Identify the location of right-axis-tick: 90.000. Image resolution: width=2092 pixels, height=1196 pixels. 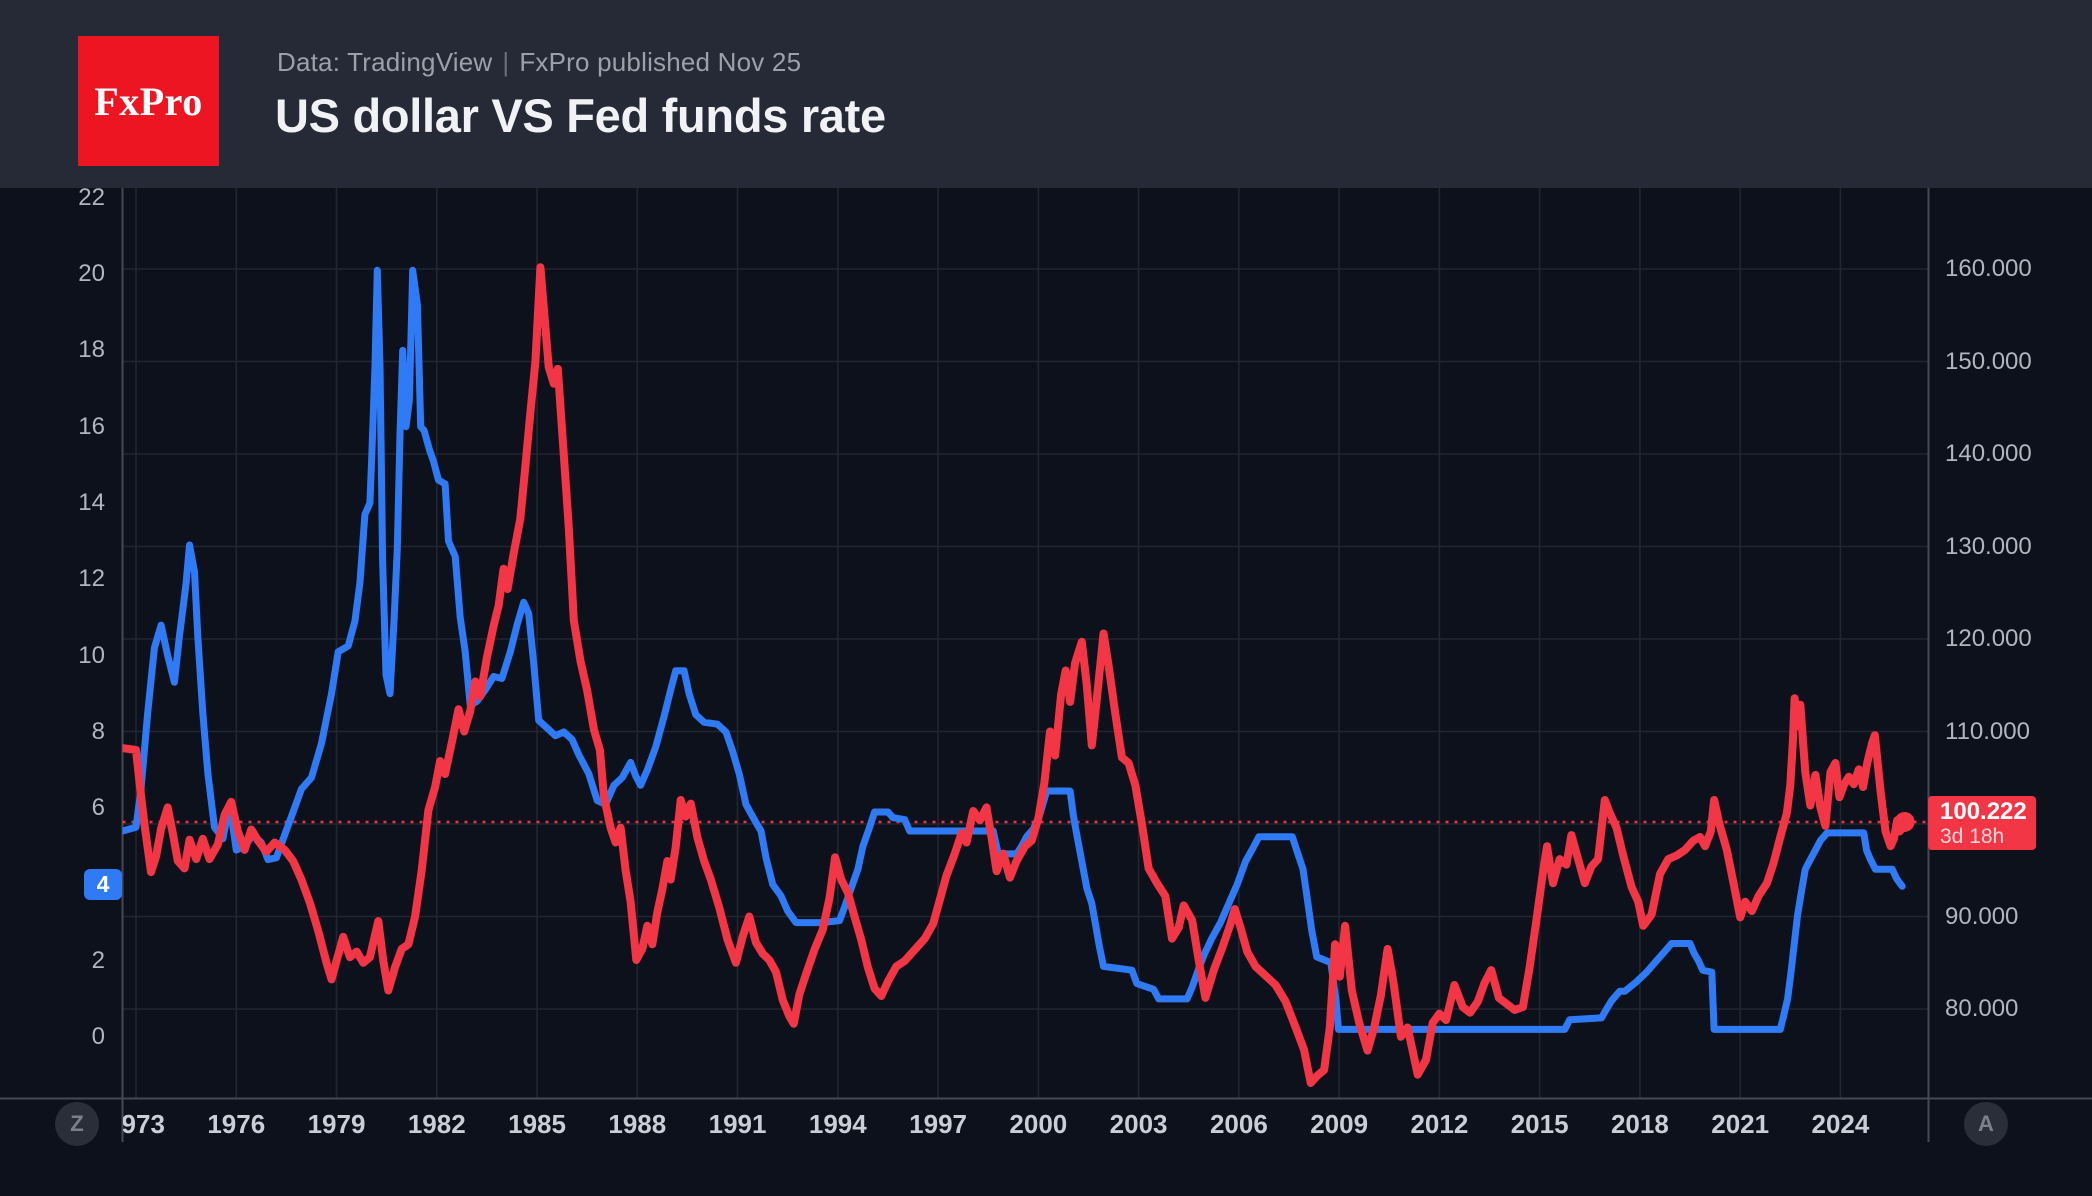
(1982, 916).